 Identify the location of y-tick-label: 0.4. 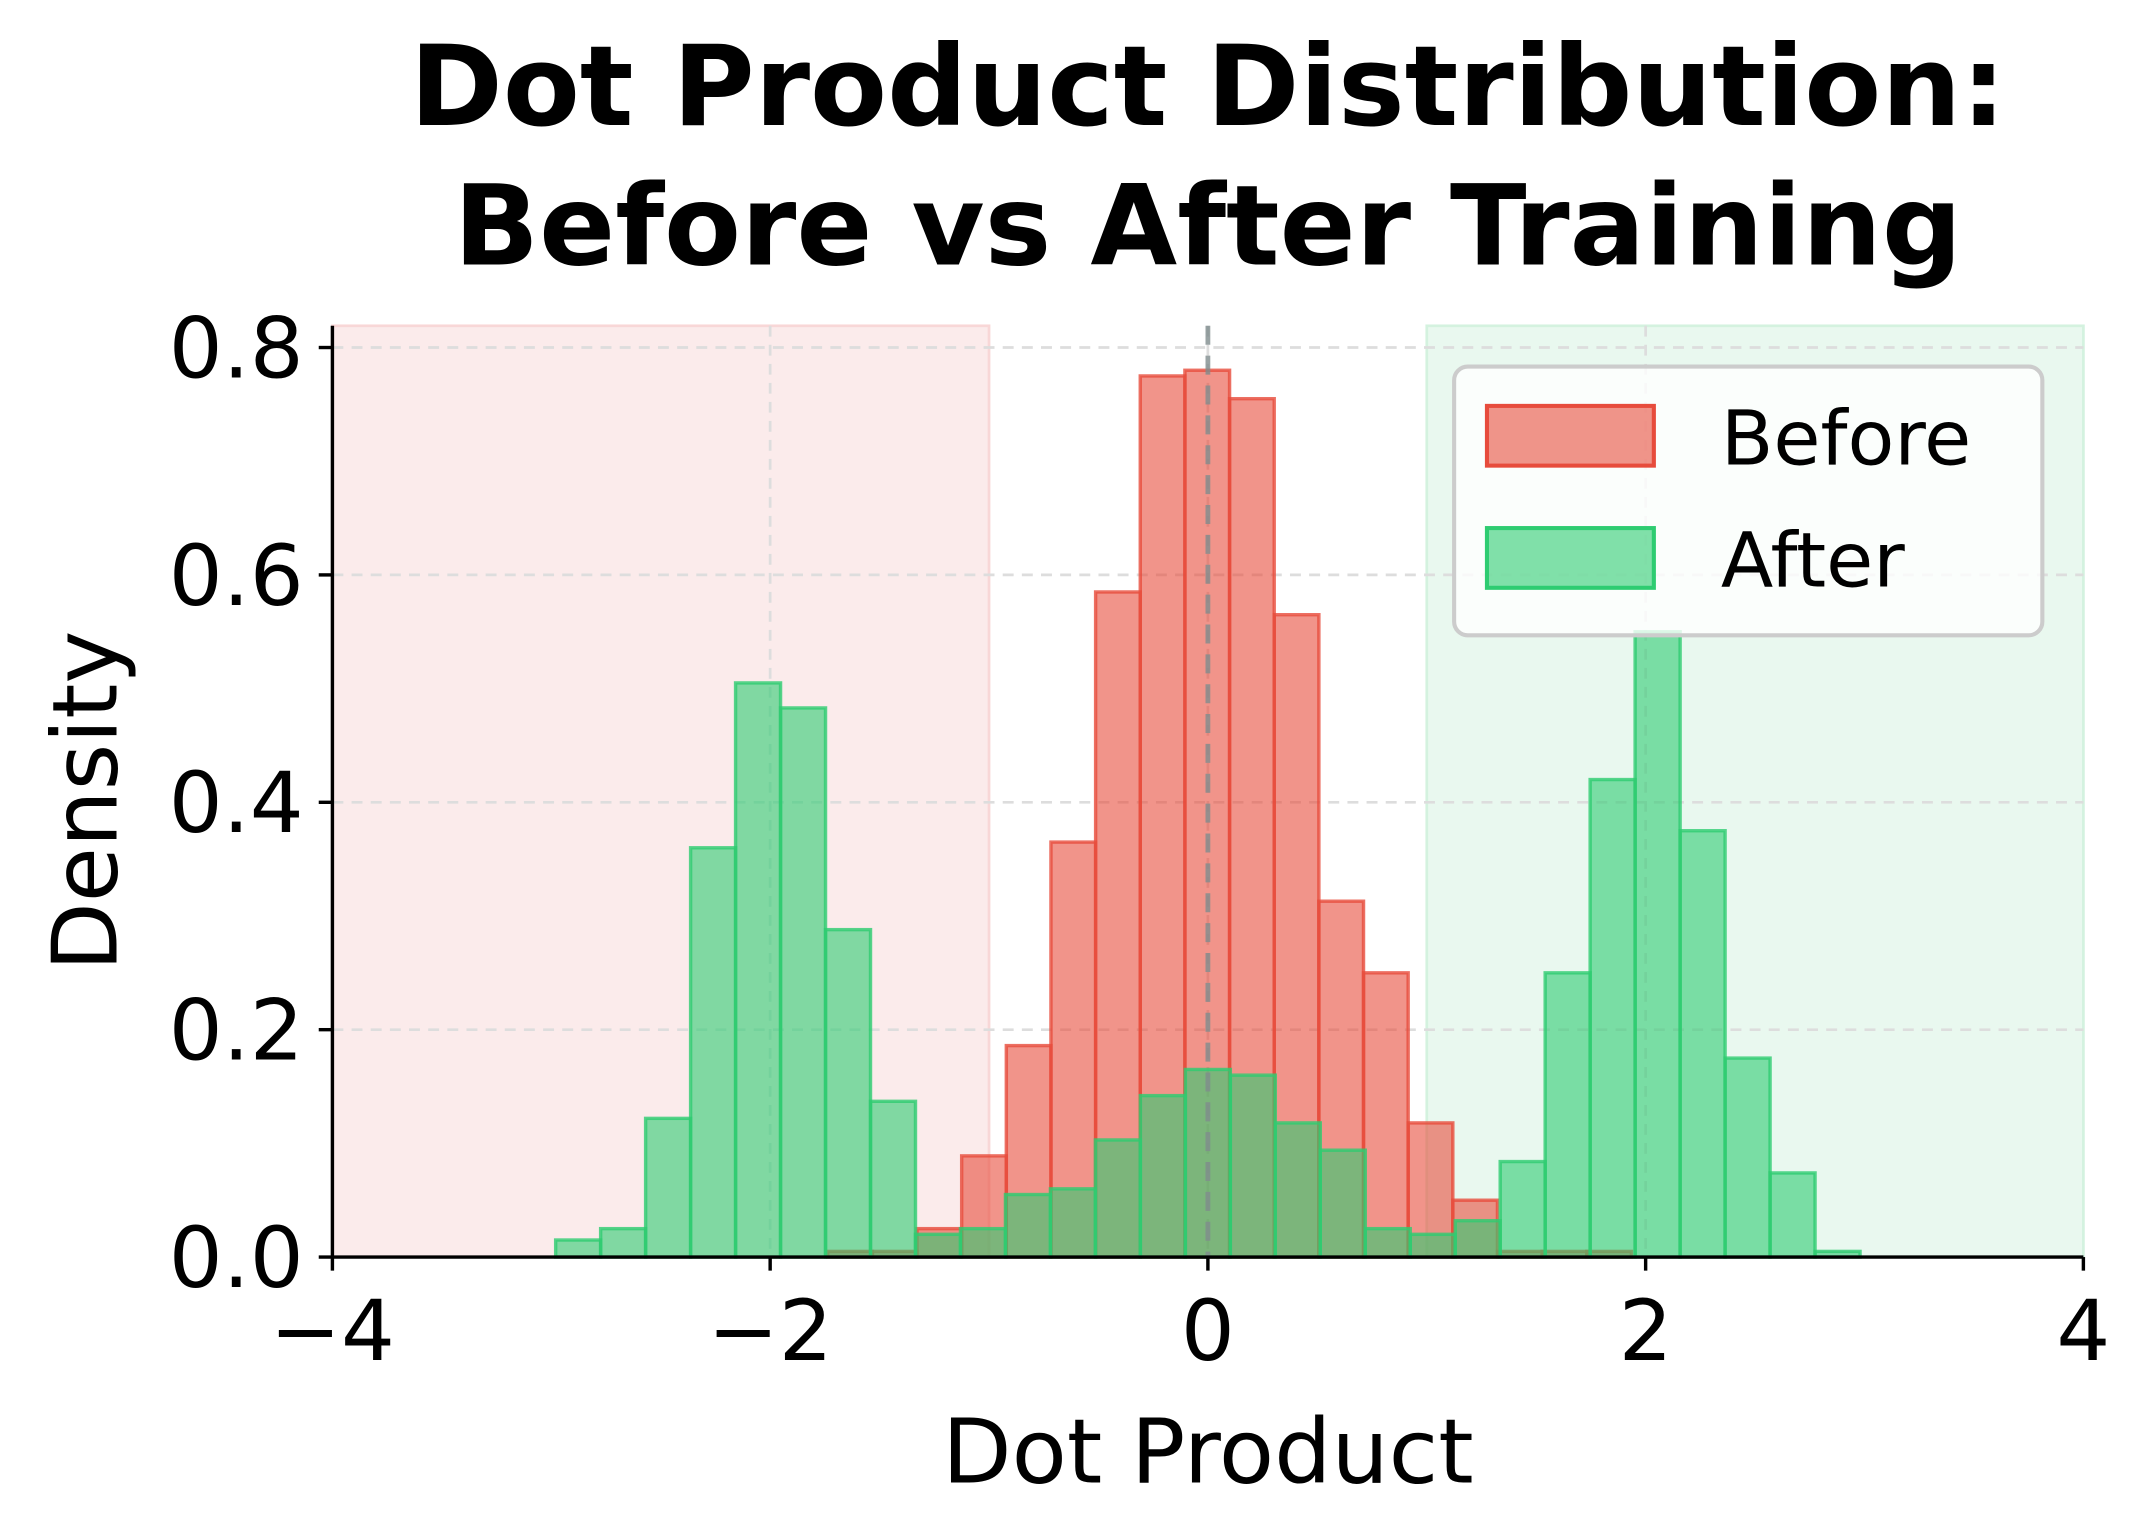
(236, 803).